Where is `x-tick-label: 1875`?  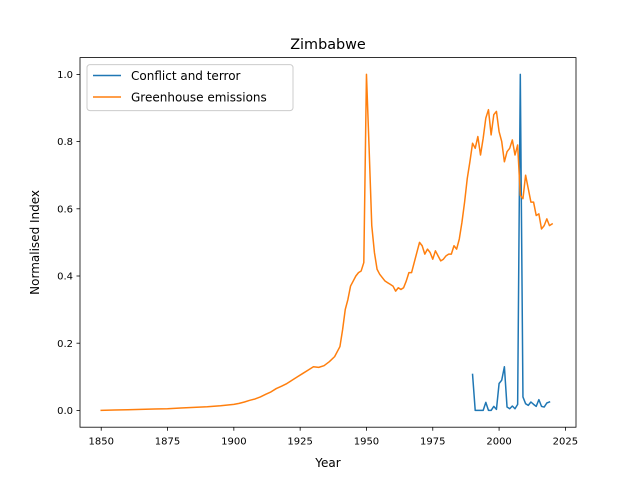
x-tick-label: 1875 is located at coordinates (167, 442).